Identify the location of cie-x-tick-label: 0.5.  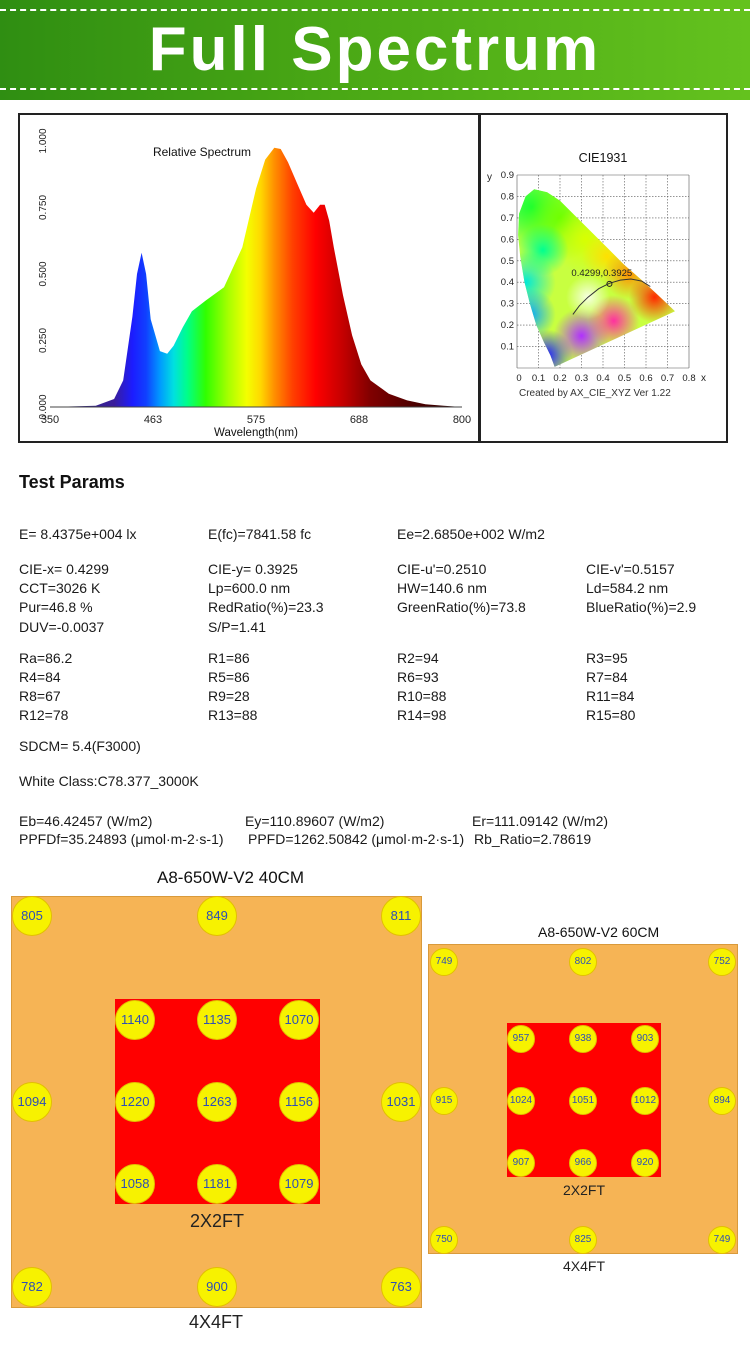
(624, 378).